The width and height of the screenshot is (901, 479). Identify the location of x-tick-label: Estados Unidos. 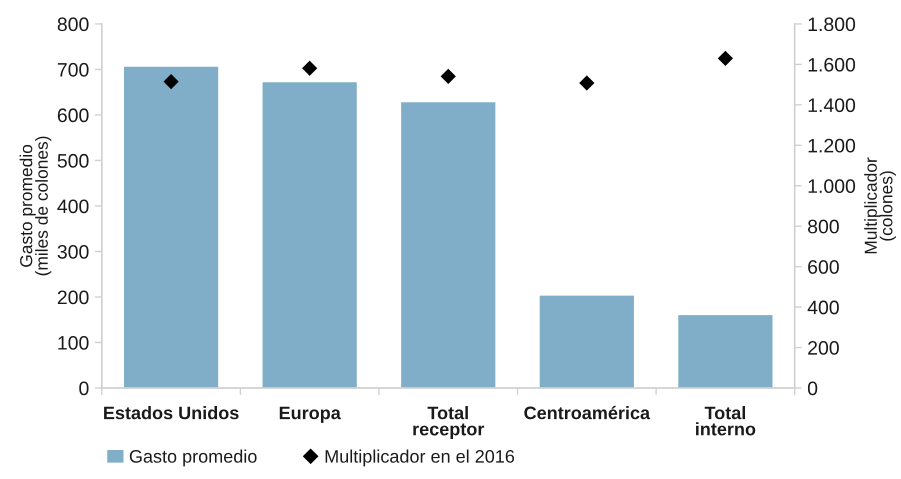
(171, 413).